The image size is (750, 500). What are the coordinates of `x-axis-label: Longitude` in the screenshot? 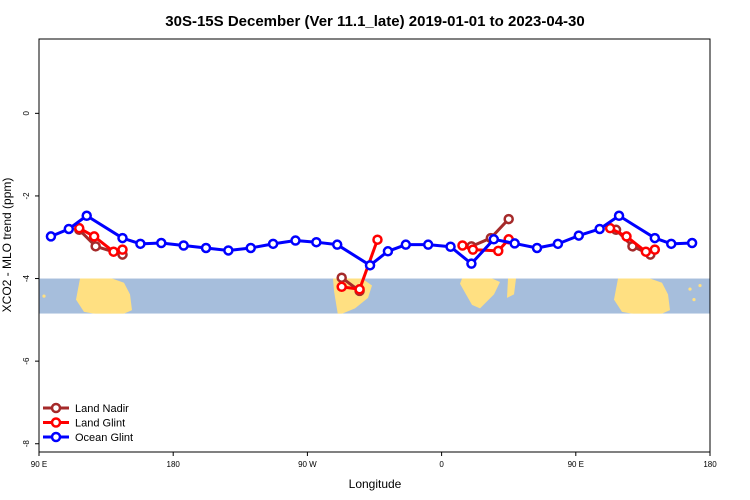 It's located at (375, 484).